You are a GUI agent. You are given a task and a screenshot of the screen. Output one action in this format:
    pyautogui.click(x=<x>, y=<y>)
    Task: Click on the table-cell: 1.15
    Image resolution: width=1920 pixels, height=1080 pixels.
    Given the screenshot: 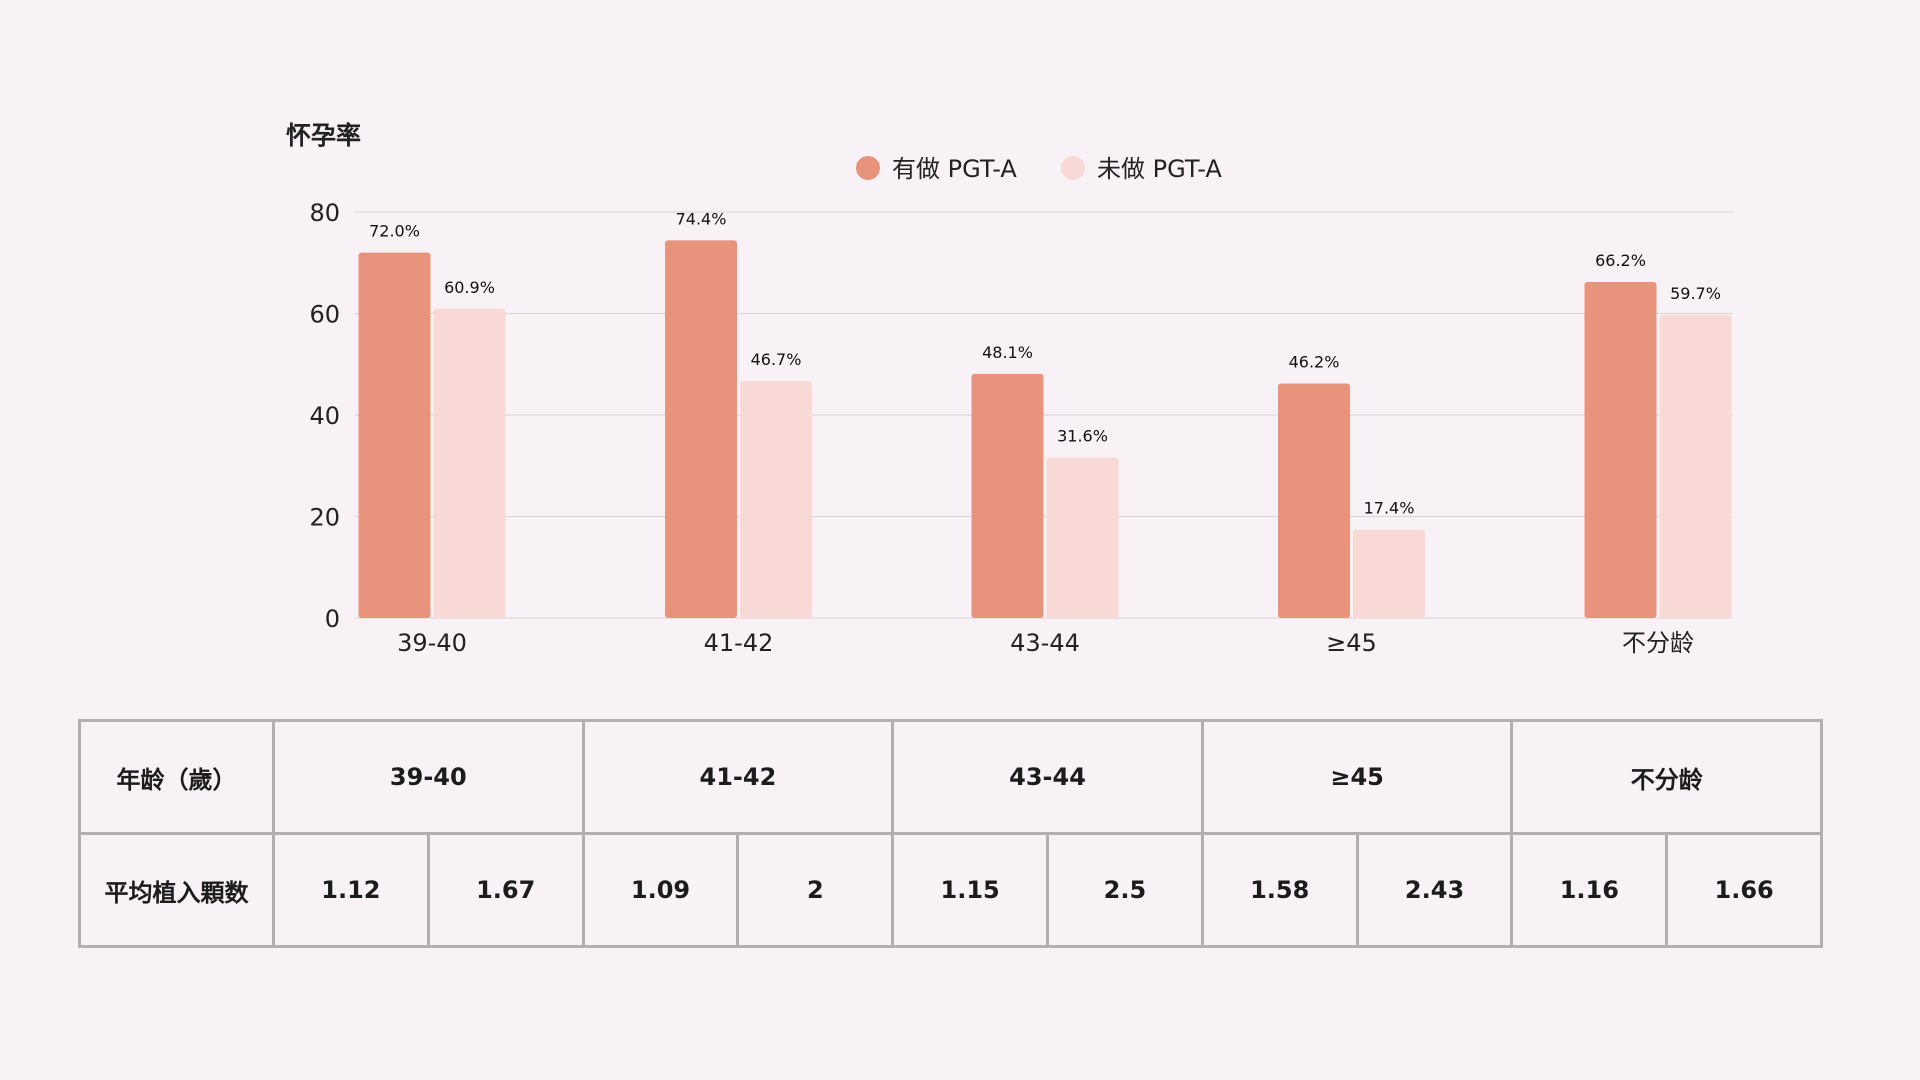 What is the action you would take?
    pyautogui.click(x=970, y=890)
    